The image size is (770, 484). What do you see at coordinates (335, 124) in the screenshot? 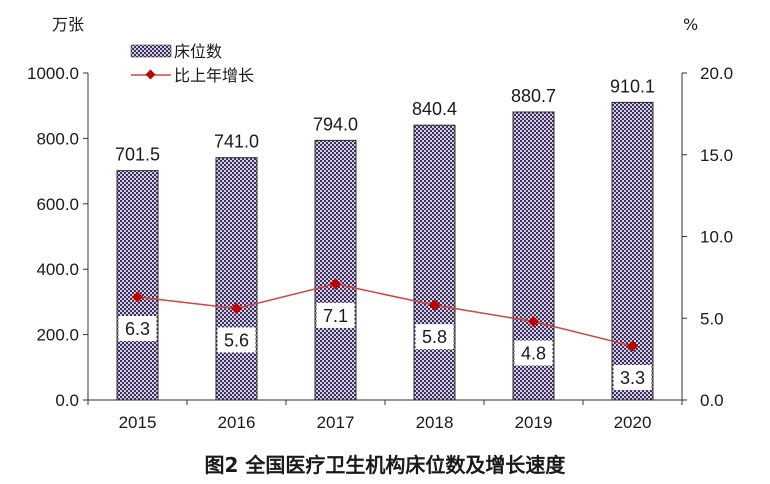
I see `bar-value-label: 794.0` at bounding box center [335, 124].